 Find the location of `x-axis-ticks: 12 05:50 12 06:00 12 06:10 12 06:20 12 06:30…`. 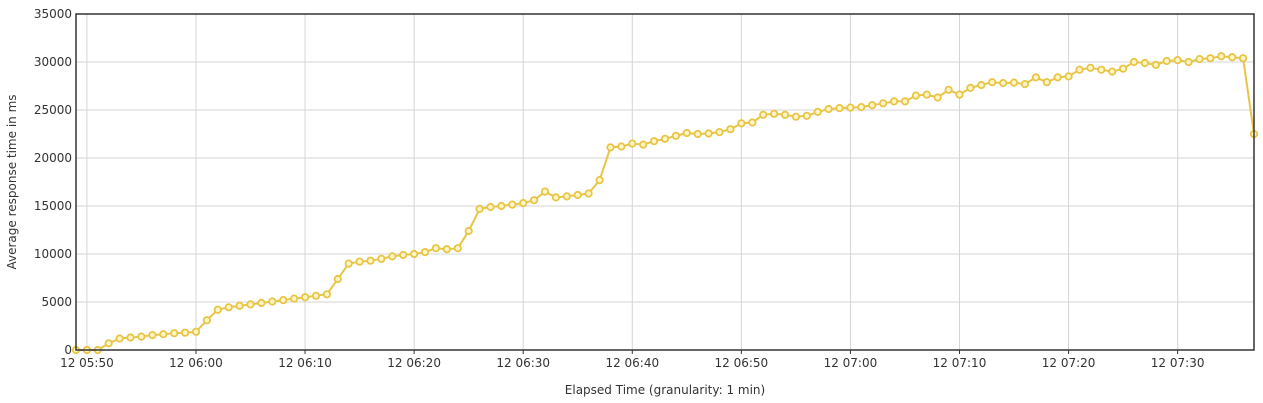

x-axis-ticks: 12 05:50 12 06:00 12 06:10 12 06:20 12 06:30… is located at coordinates (632, 360).